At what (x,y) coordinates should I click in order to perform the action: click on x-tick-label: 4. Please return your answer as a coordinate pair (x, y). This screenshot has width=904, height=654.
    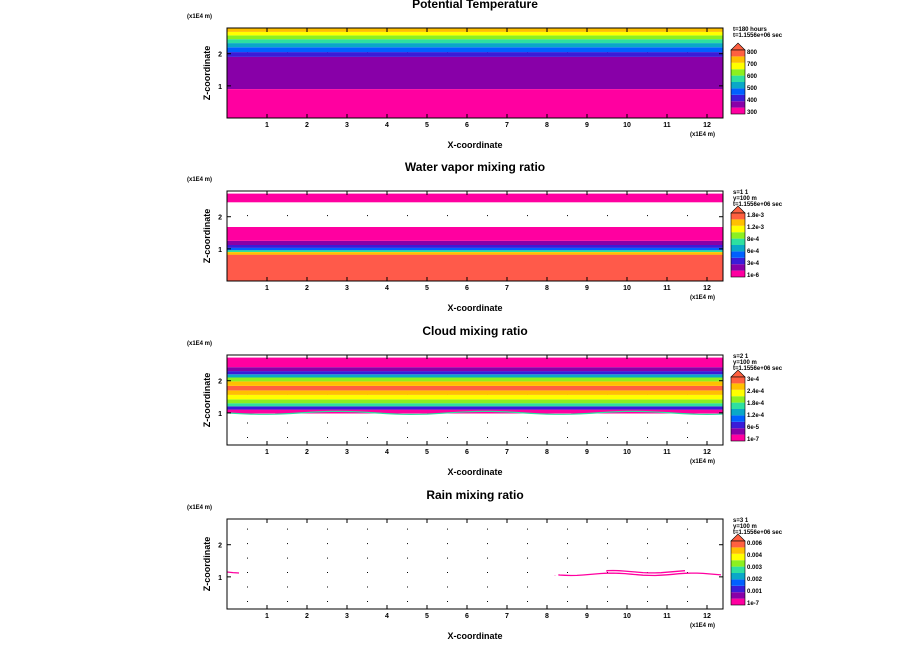
    Looking at the image, I should click on (387, 616).